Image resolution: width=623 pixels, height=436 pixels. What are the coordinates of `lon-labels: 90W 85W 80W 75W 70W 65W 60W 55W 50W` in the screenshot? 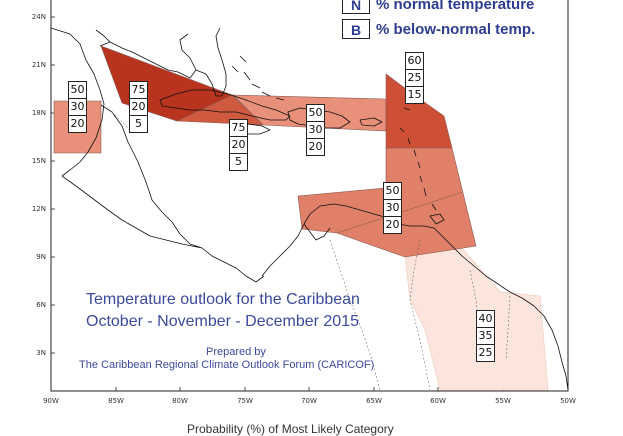 It's located at (309, 401).